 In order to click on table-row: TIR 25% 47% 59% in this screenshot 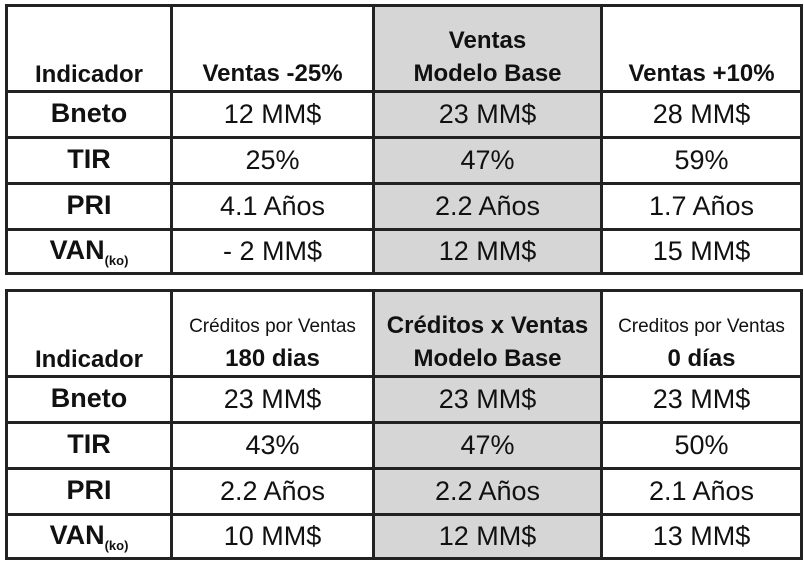, I will do `click(404, 160)`.